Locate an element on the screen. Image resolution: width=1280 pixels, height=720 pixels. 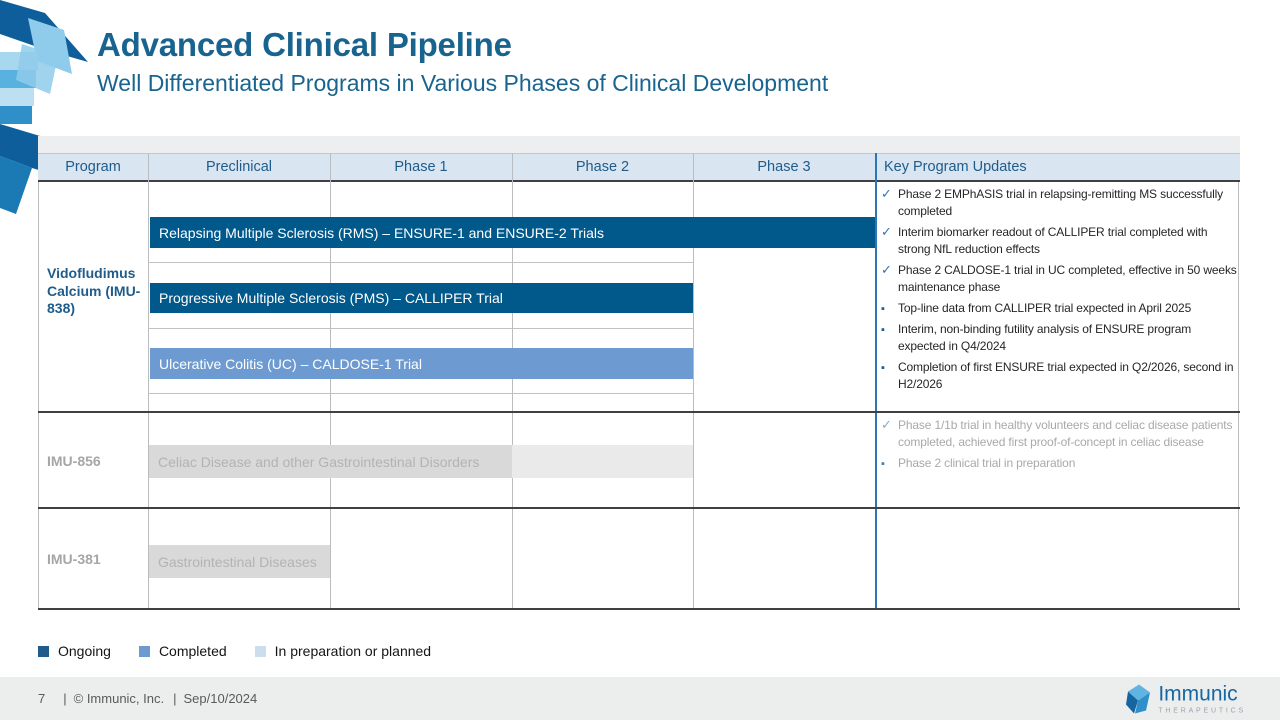
header-preclinical: Preclinical is located at coordinates (239, 167).